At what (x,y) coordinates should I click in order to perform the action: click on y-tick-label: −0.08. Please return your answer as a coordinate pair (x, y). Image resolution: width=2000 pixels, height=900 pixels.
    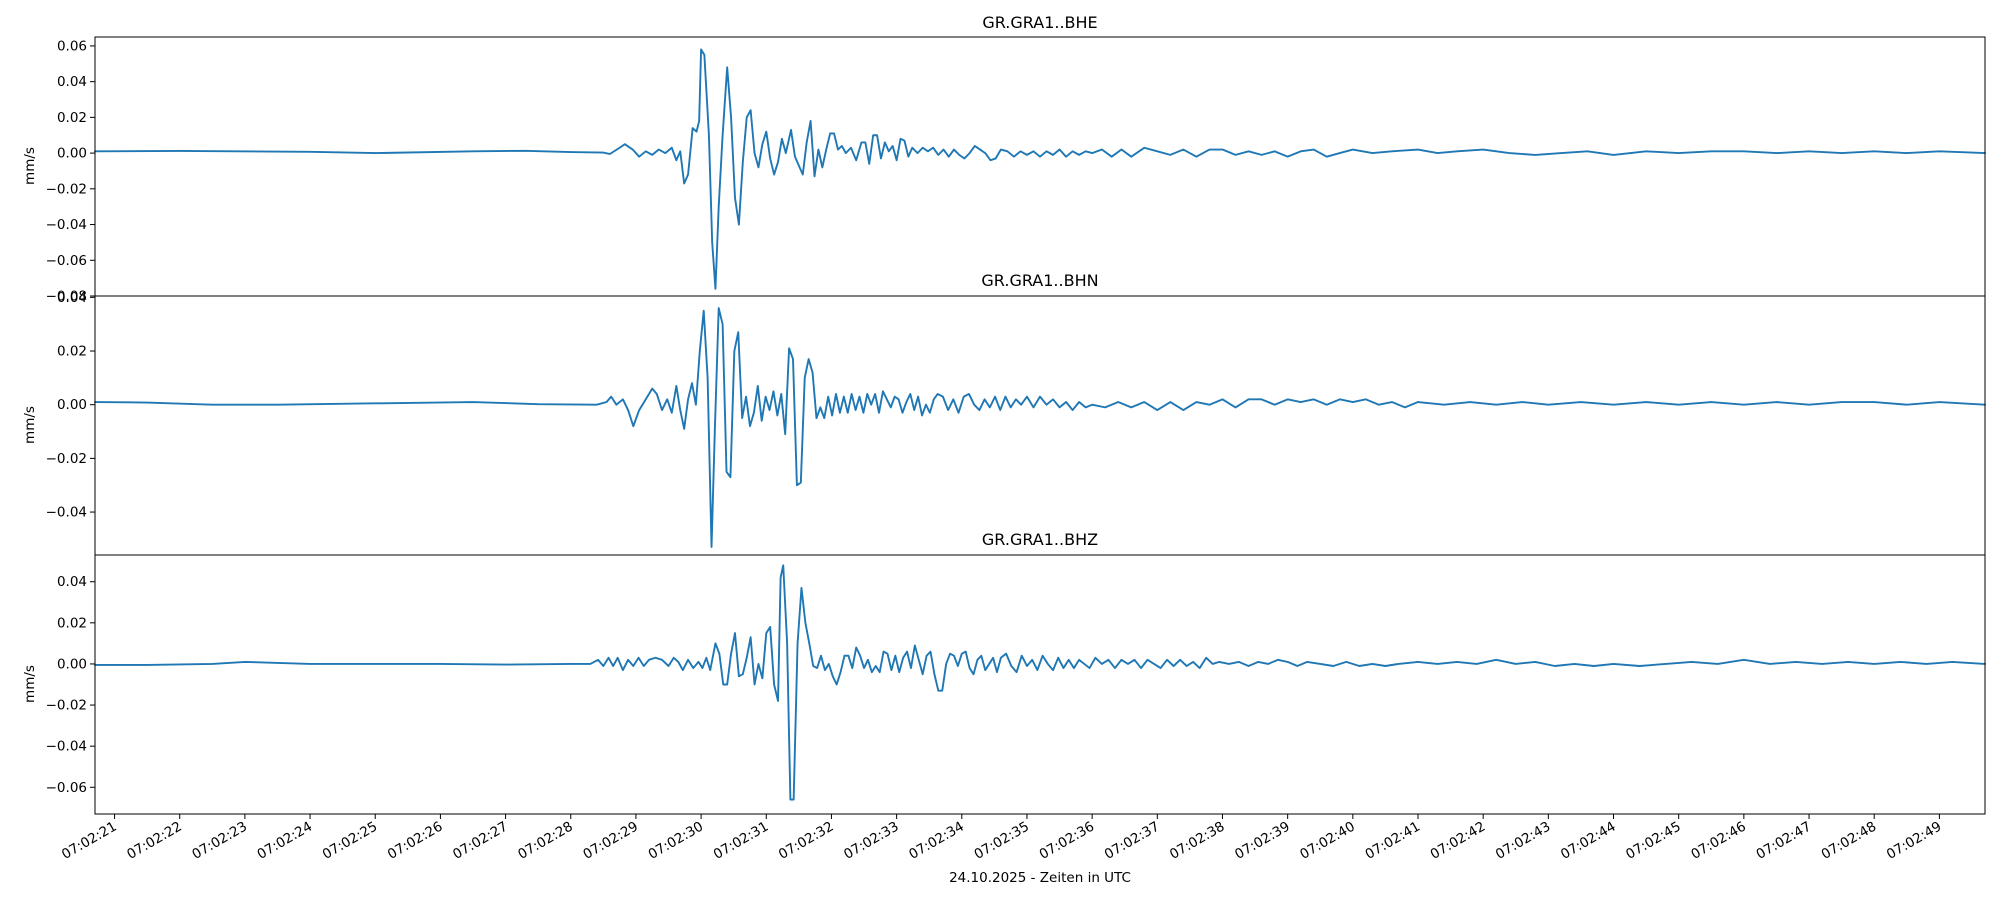
    Looking at the image, I should click on (66, 297).